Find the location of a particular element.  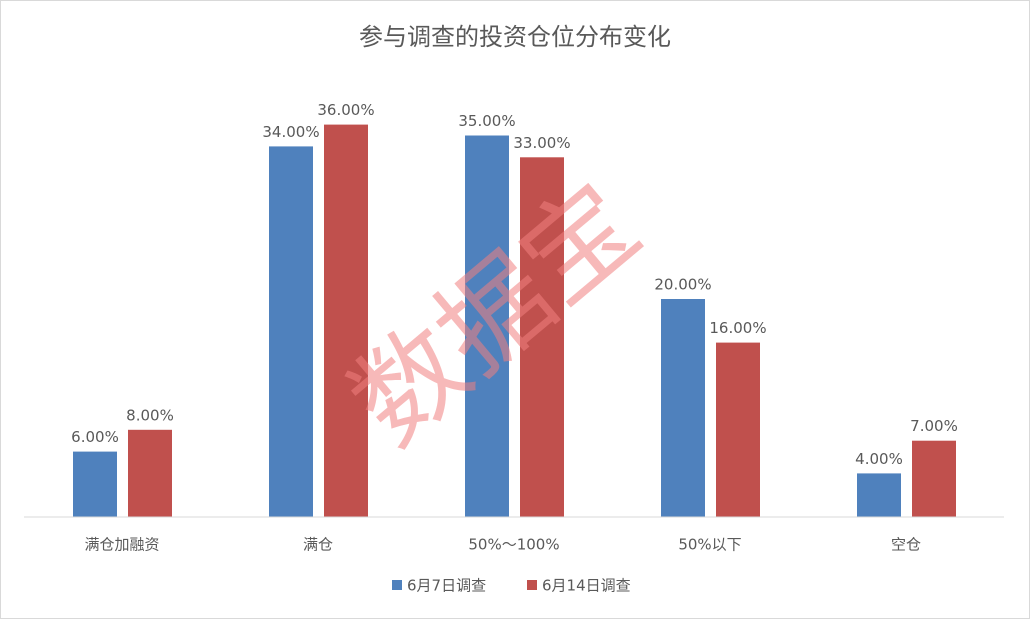

legend-label: 6月7日调查 is located at coordinates (446, 586).